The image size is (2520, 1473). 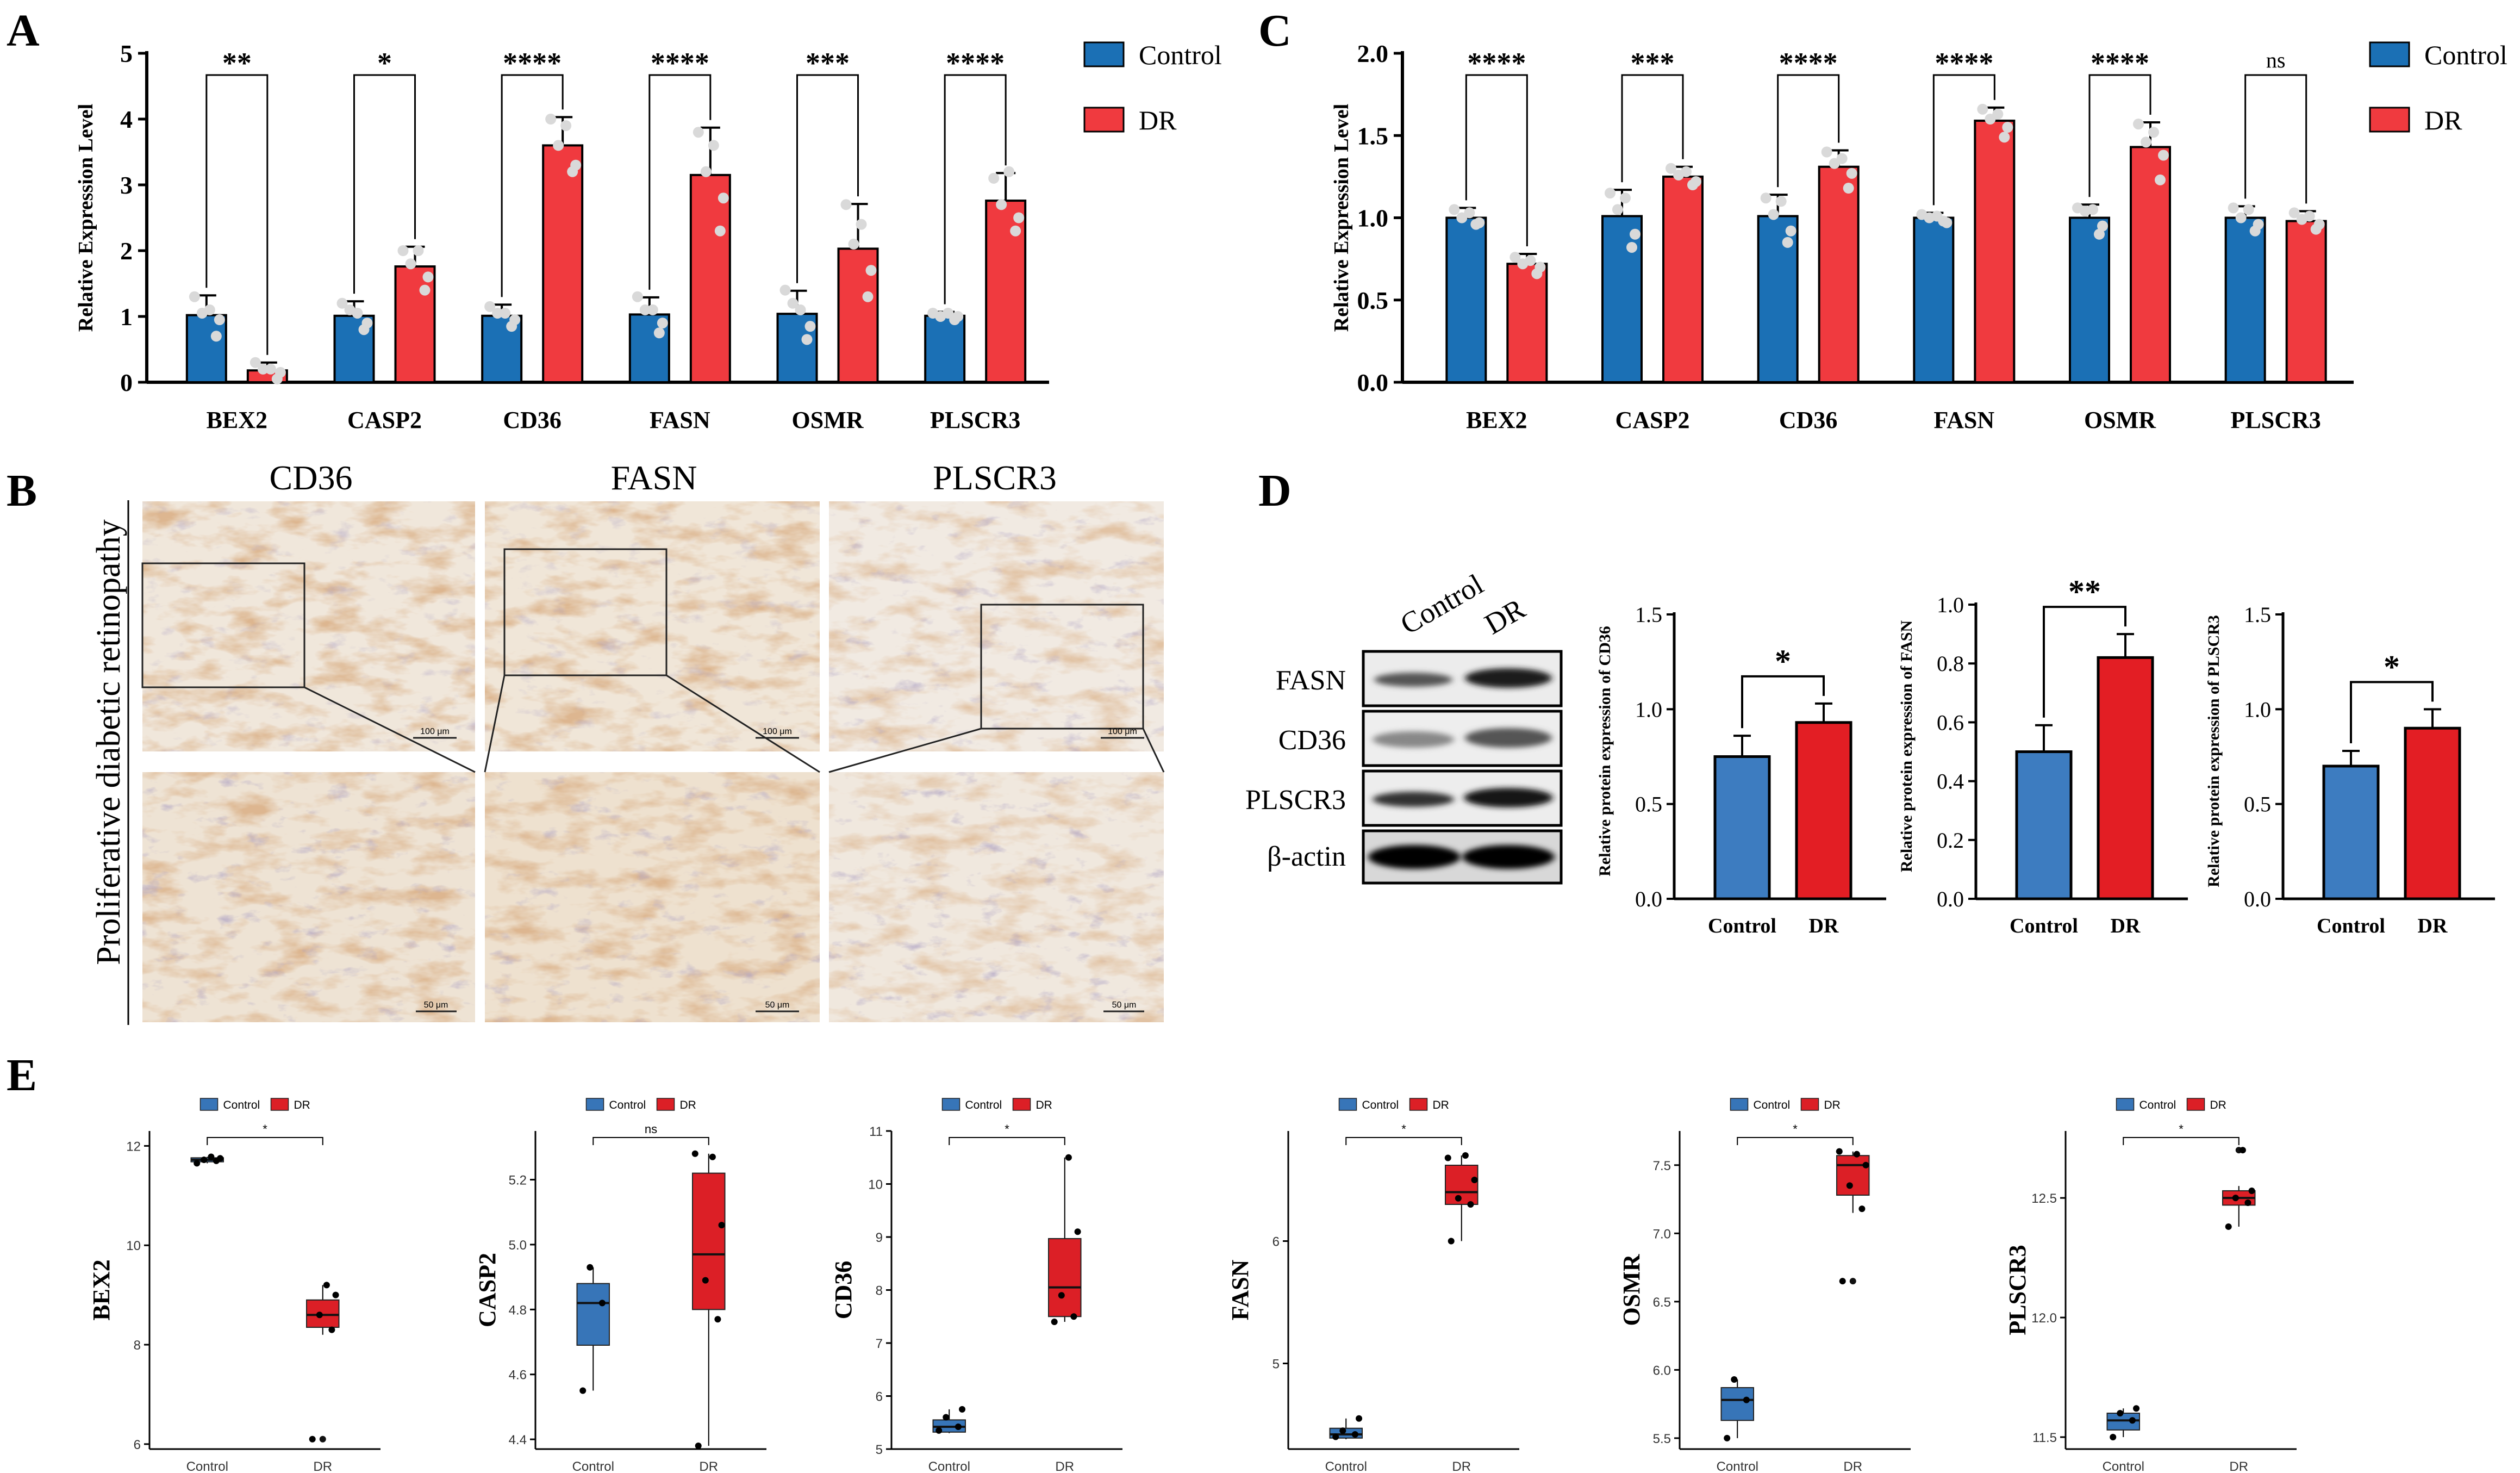 I want to click on wb-row-label-actin: β-actin, so click(x=1306, y=856).